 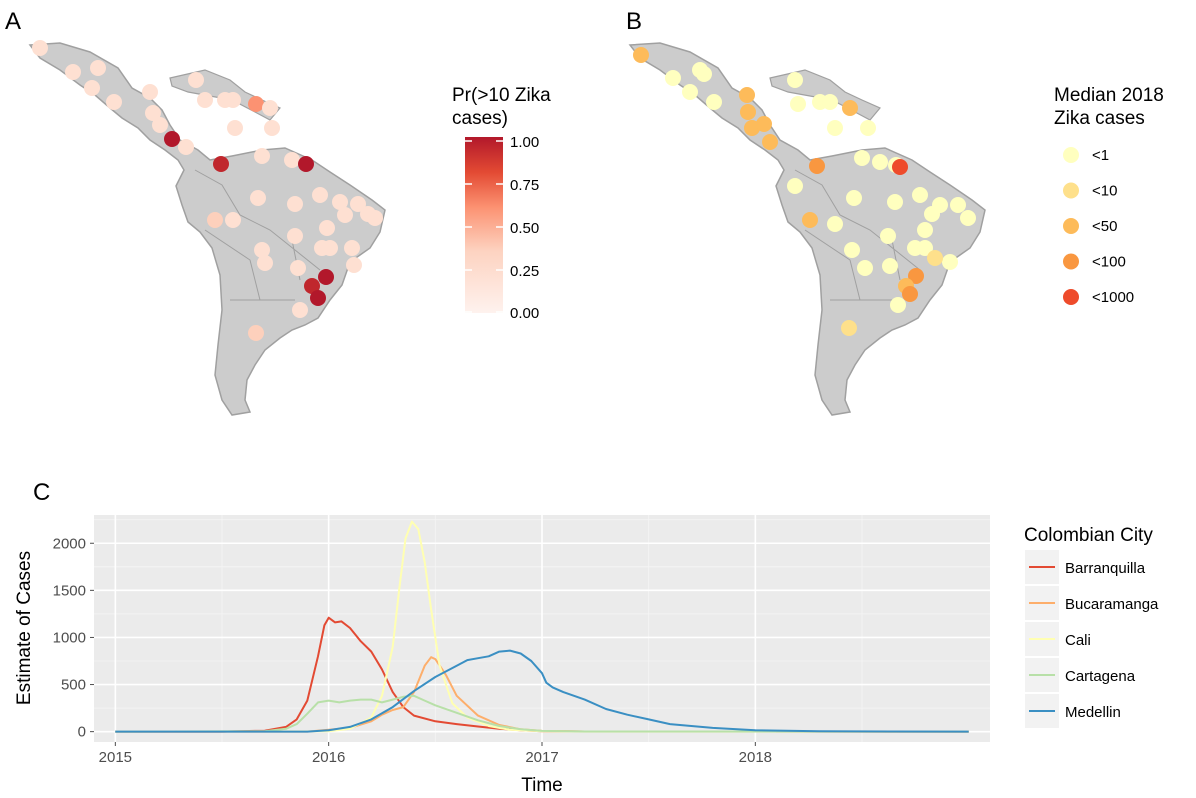 I want to click on legend-c-label-3: Cartagena, so click(x=1100, y=676).